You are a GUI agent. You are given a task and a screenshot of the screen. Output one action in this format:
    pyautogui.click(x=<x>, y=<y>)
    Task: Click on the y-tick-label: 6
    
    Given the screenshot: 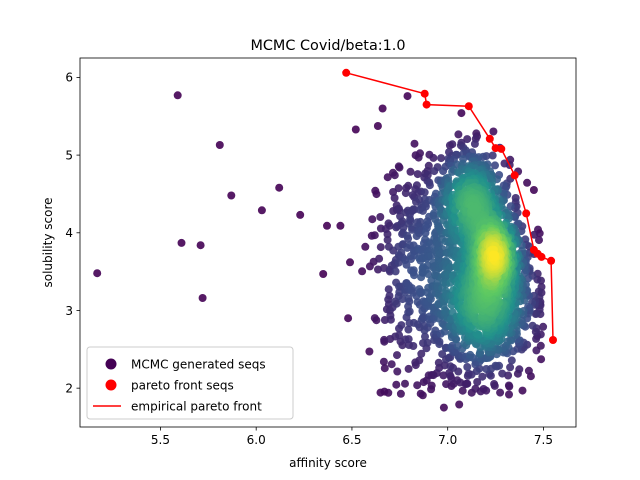 What is the action you would take?
    pyautogui.click(x=69, y=78)
    